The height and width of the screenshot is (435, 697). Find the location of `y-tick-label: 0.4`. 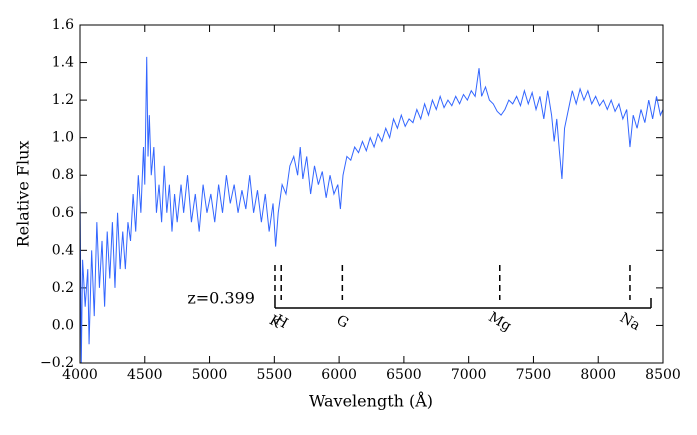

y-tick-label: 0.4 is located at coordinates (63, 250).